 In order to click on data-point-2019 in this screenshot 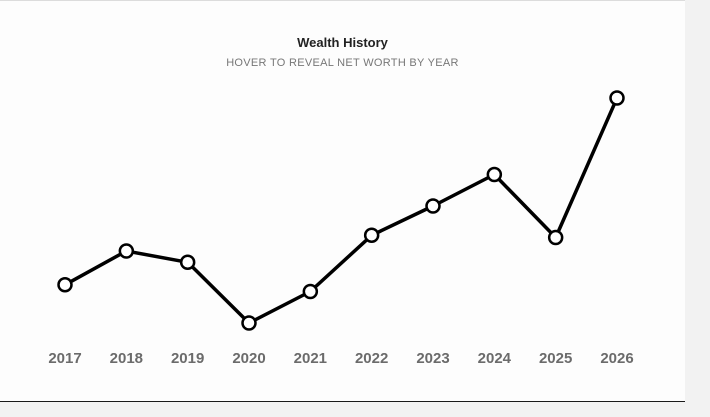, I will do `click(187, 262)`.